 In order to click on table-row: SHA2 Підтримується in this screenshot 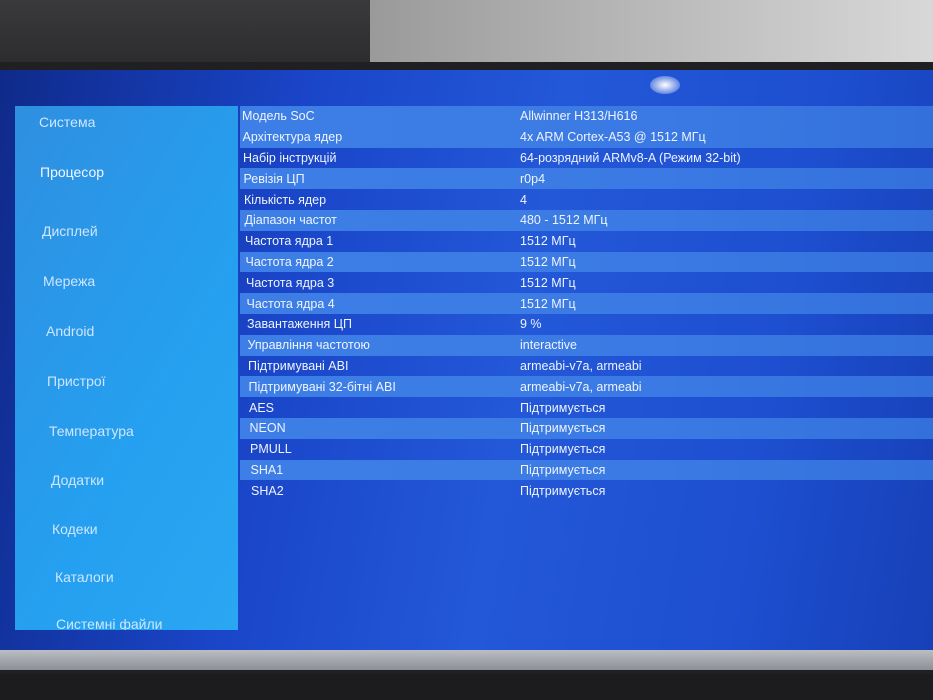, I will do `click(586, 490)`.